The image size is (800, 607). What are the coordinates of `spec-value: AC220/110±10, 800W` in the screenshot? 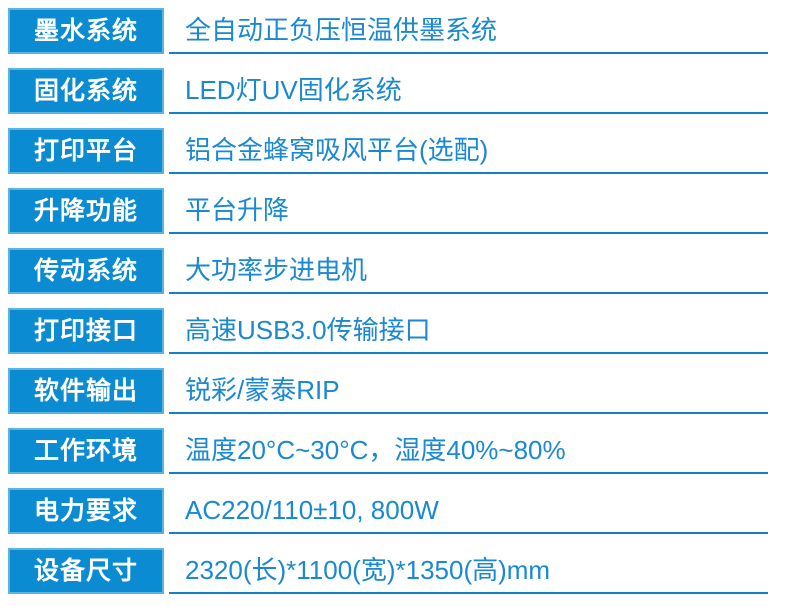 It's located at (312, 510).